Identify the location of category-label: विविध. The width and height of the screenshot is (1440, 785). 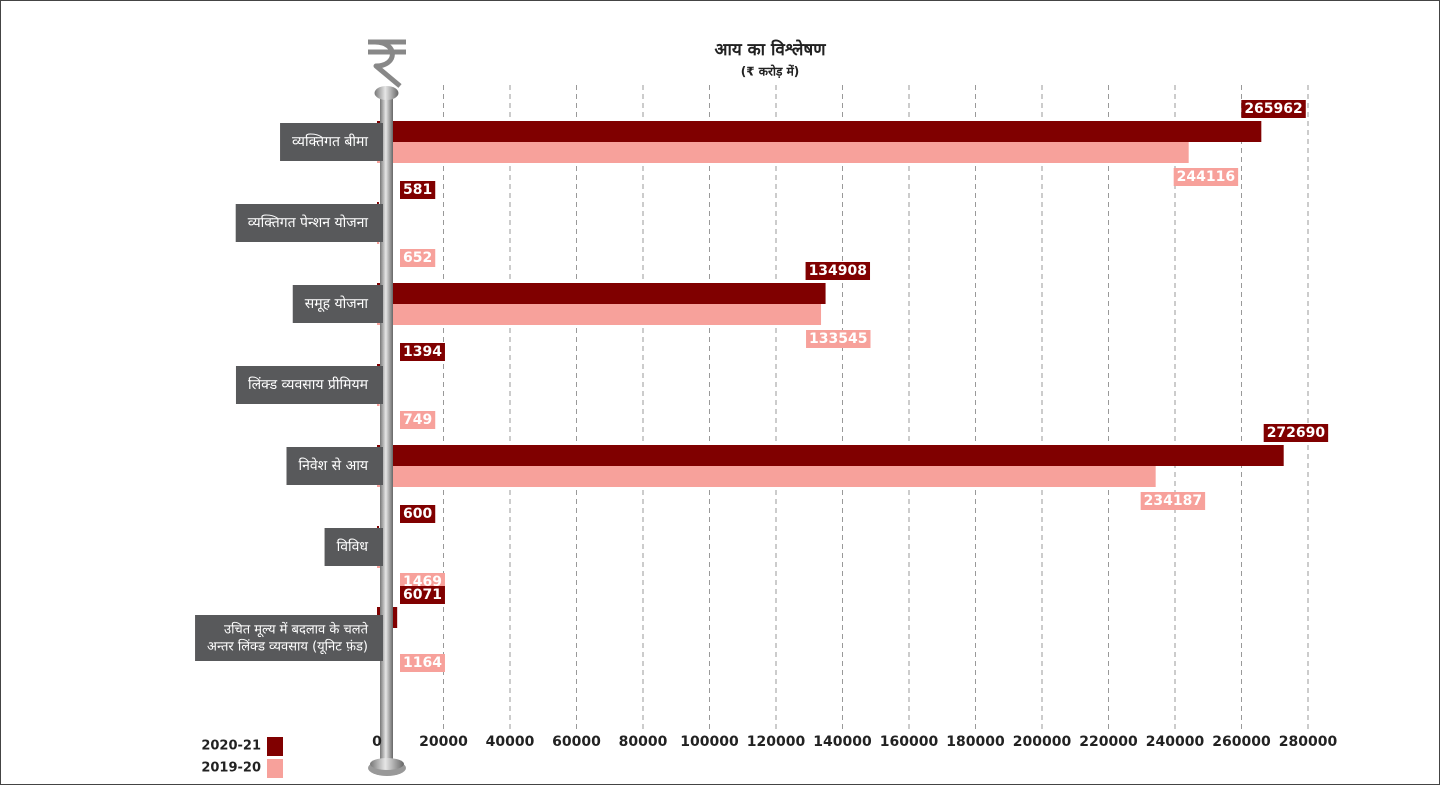
(353, 547).